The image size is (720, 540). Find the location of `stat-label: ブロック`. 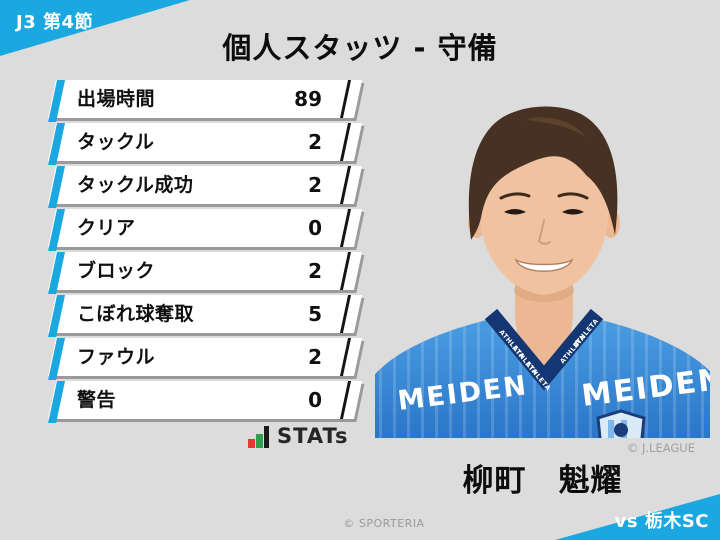

stat-label: ブロック is located at coordinates (116, 271).